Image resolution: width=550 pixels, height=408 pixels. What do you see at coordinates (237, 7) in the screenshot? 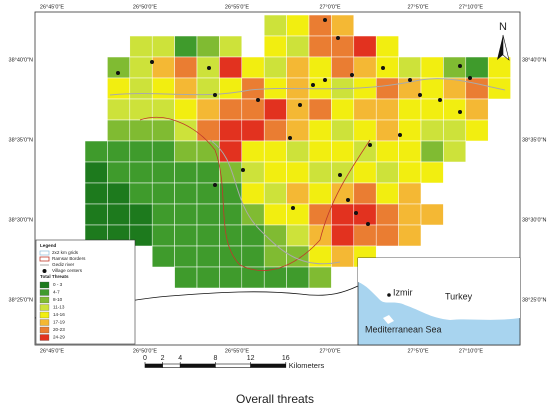
I see `top-coord-label: 26°55'0"E` at bounding box center [237, 7].